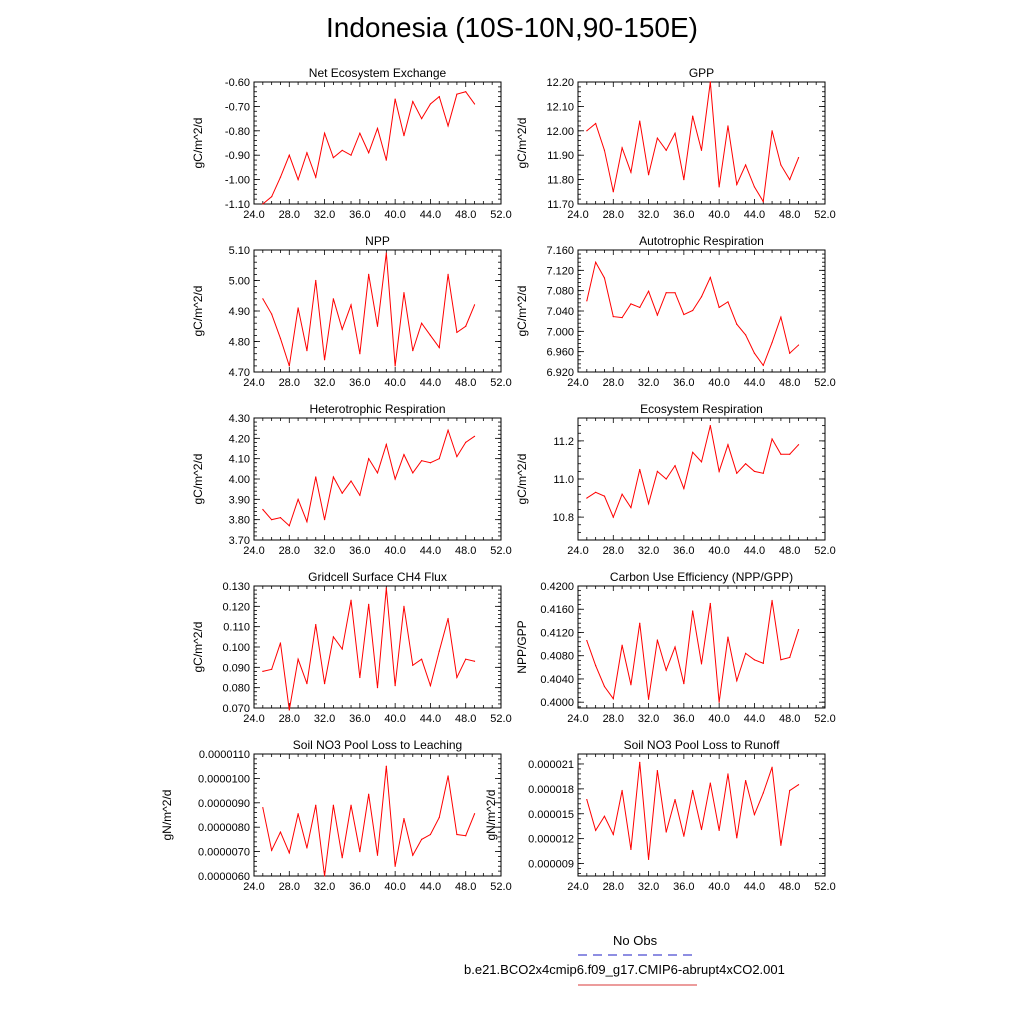  What do you see at coordinates (551, 765) in the screenshot?
I see `y-tick-label: 0.000021` at bounding box center [551, 765].